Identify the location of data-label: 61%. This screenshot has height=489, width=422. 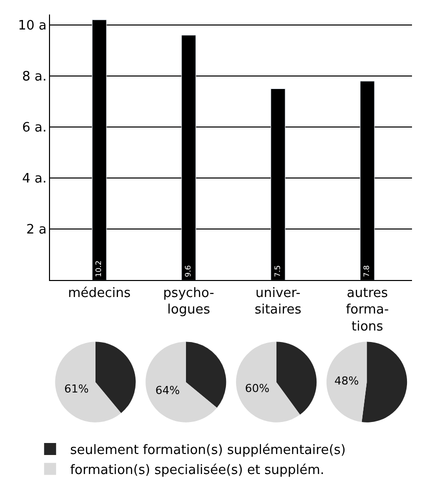
(76, 389).